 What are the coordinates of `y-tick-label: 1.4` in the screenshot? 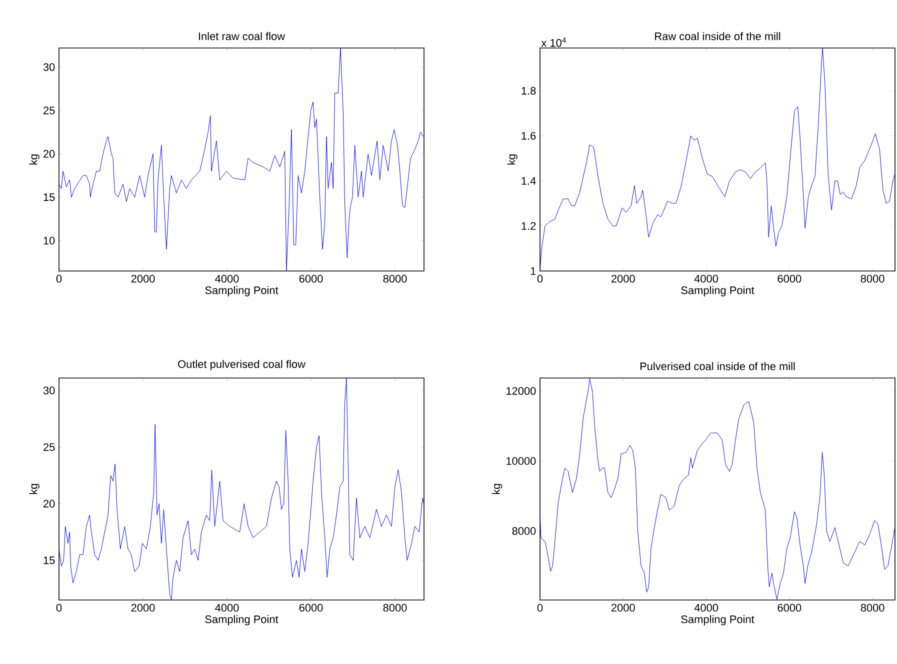 It's located at (529, 181).